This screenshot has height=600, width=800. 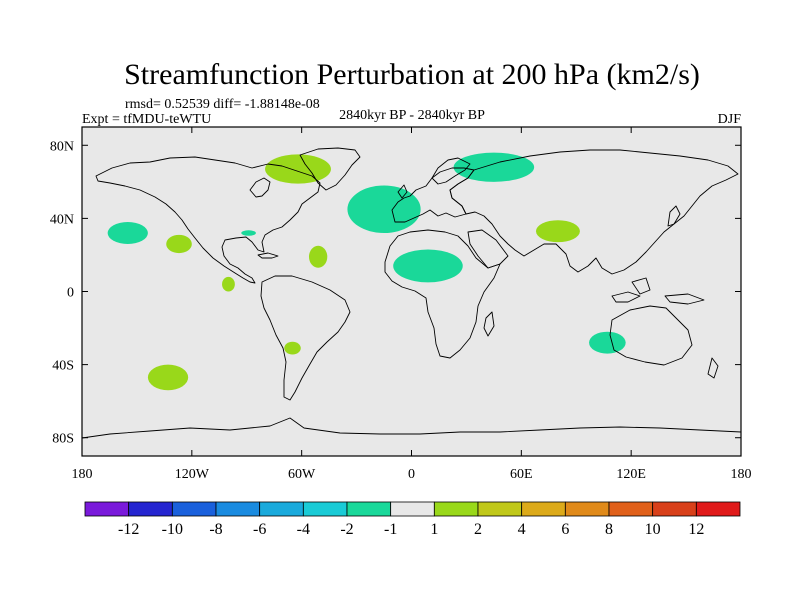 What do you see at coordinates (215, 529) in the screenshot?
I see `colorbar-label: -8` at bounding box center [215, 529].